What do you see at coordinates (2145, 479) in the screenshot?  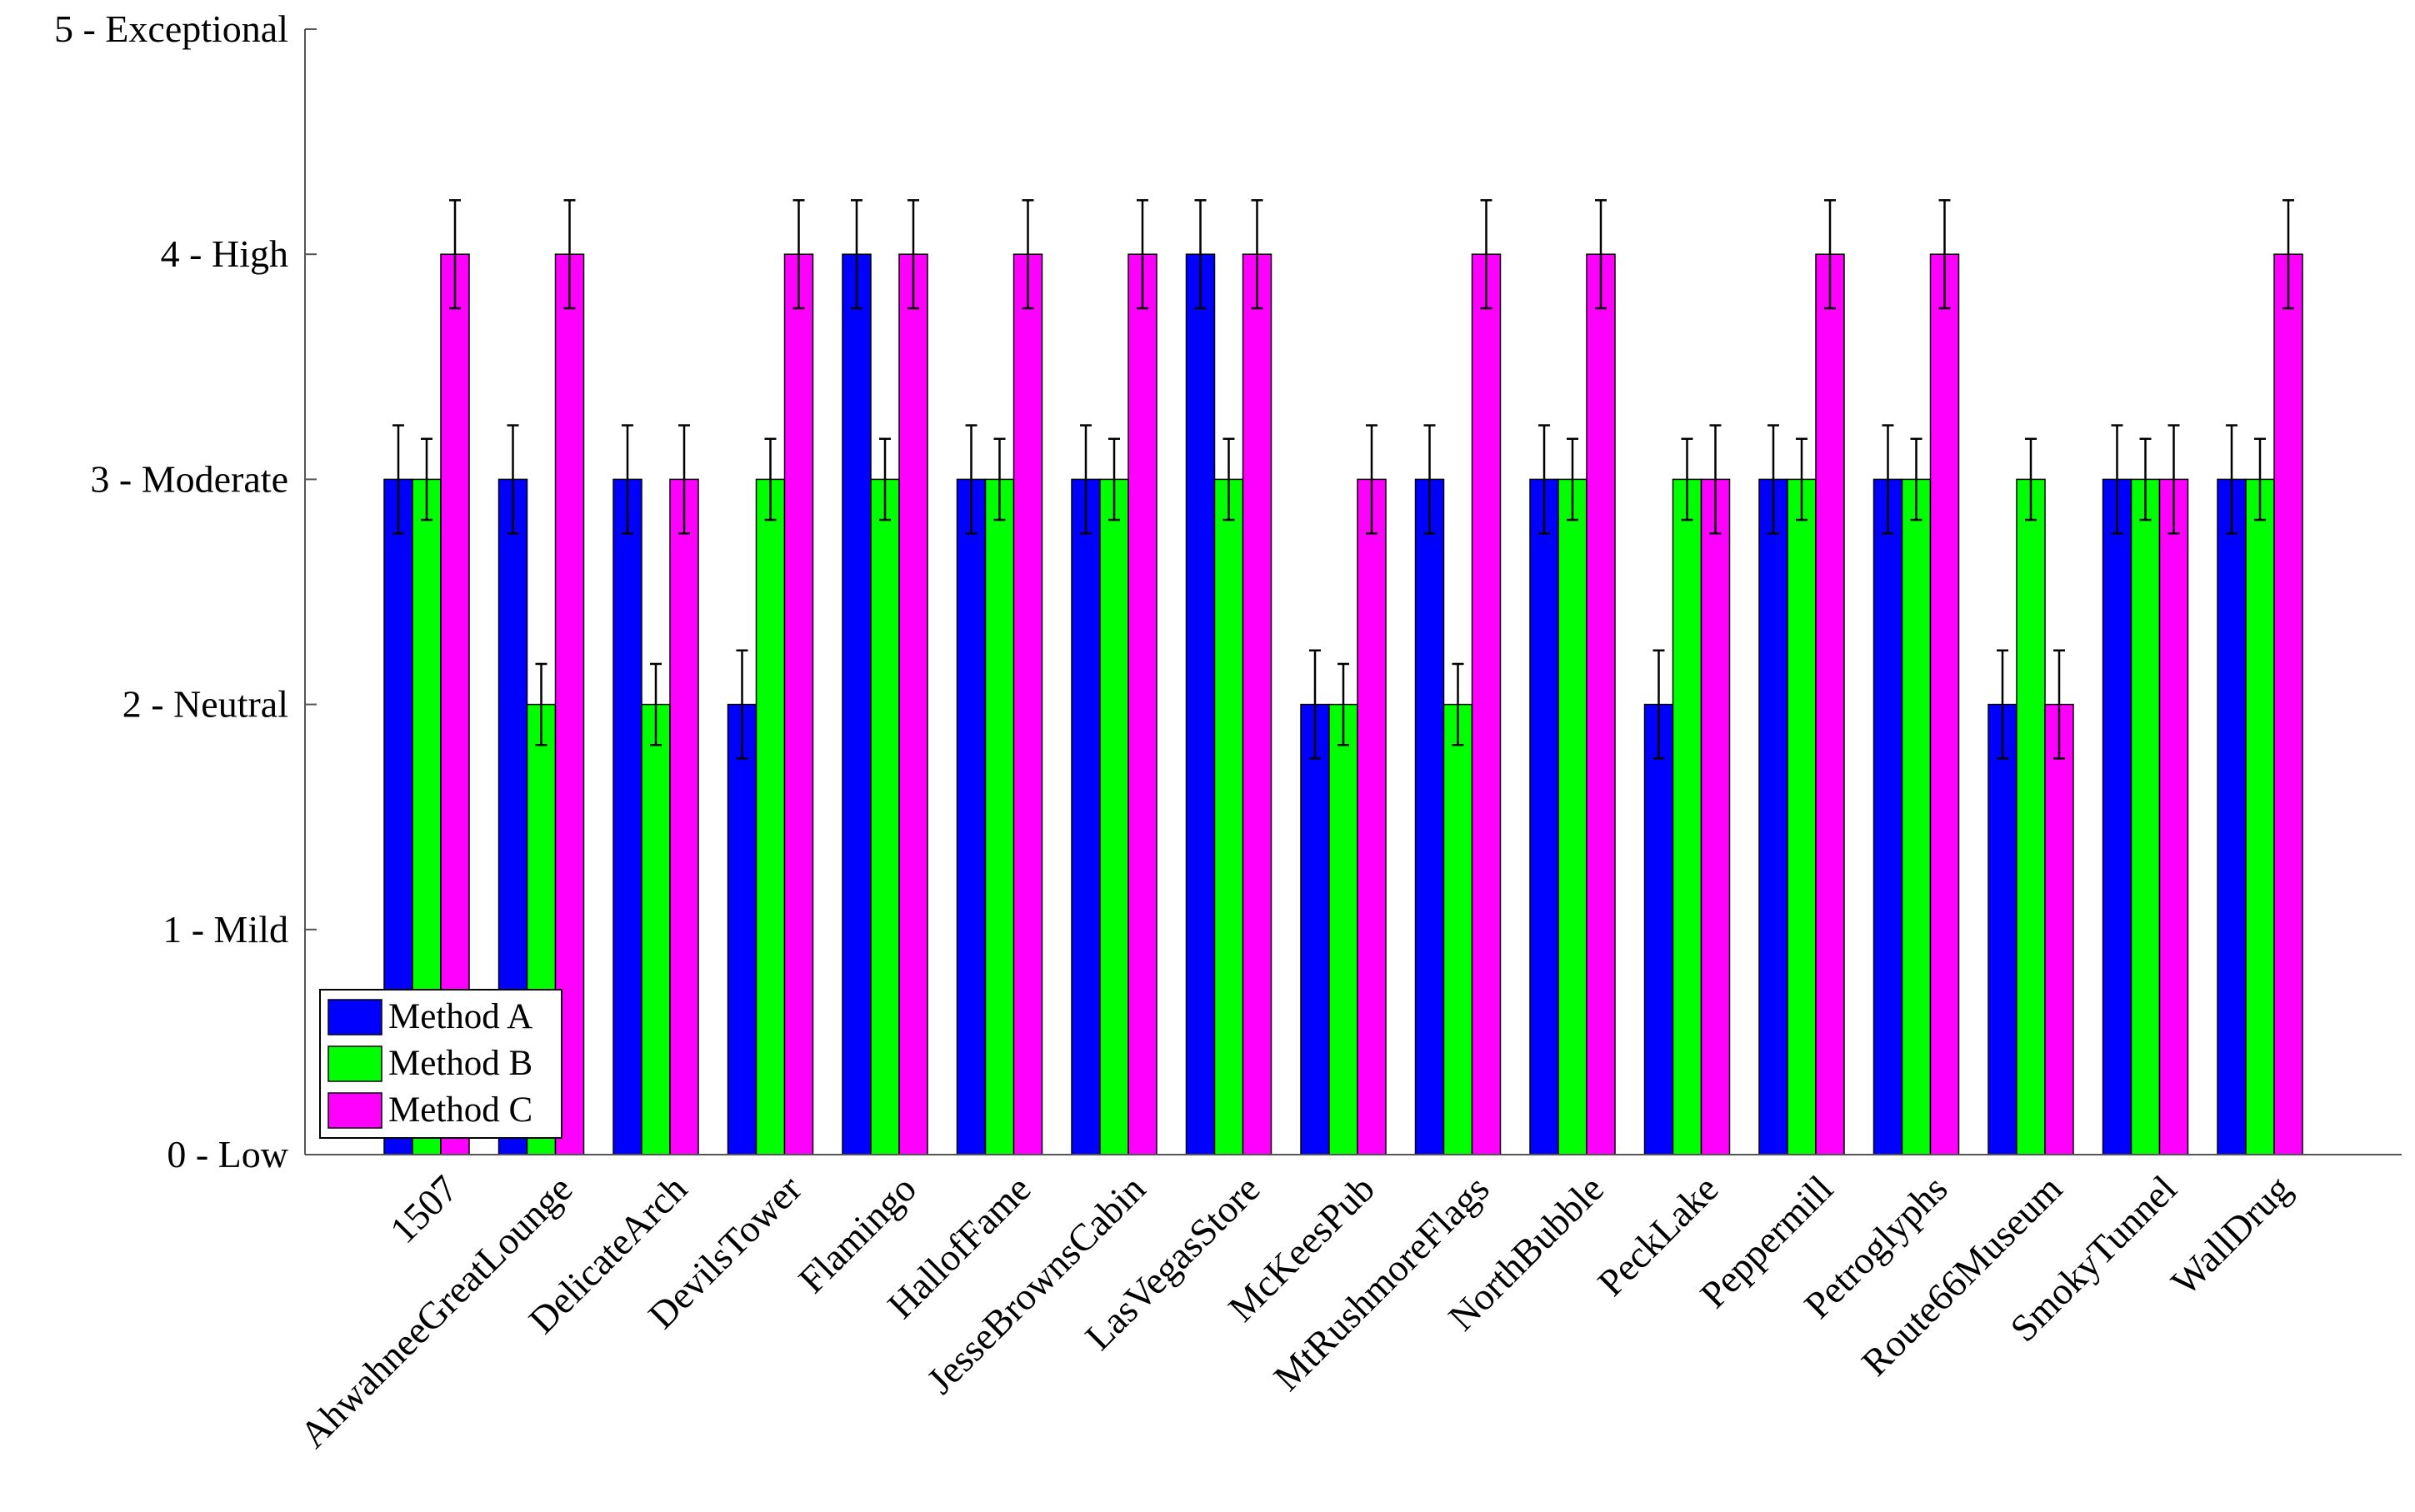 I see `error-bar-SmokyTunnel-method-b` at bounding box center [2145, 479].